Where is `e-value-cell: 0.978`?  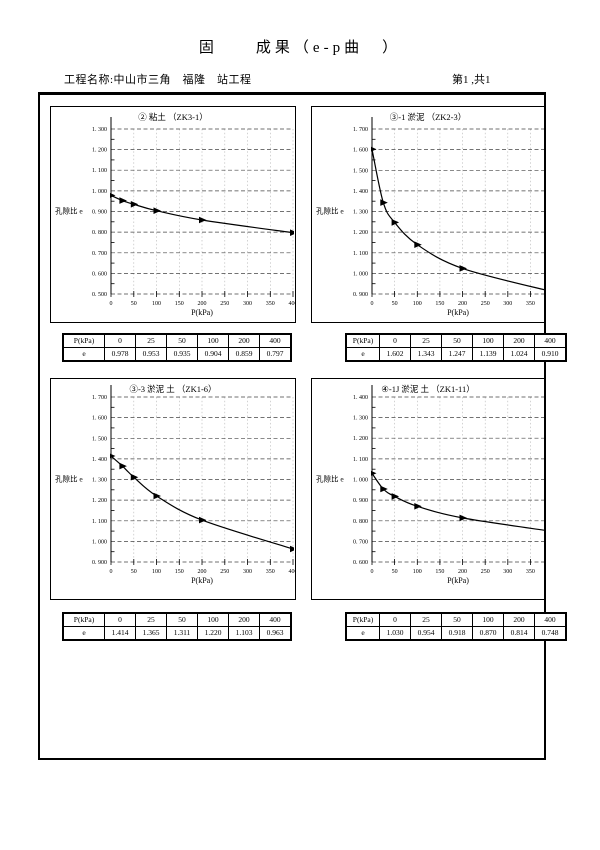 e-value-cell: 0.978 is located at coordinates (120, 354).